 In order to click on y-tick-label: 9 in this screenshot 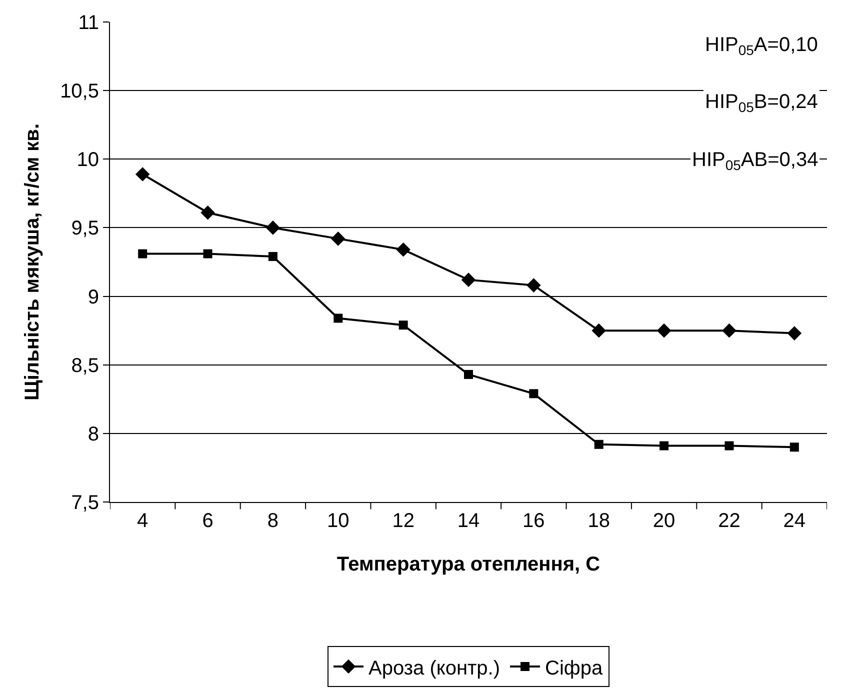, I will do `click(93, 297)`.